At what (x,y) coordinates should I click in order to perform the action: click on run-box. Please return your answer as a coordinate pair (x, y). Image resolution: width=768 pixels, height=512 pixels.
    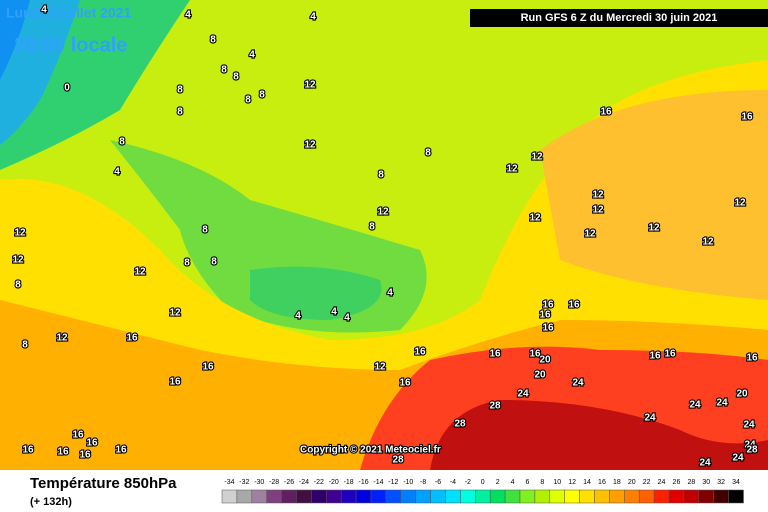
    Looking at the image, I should click on (619, 18).